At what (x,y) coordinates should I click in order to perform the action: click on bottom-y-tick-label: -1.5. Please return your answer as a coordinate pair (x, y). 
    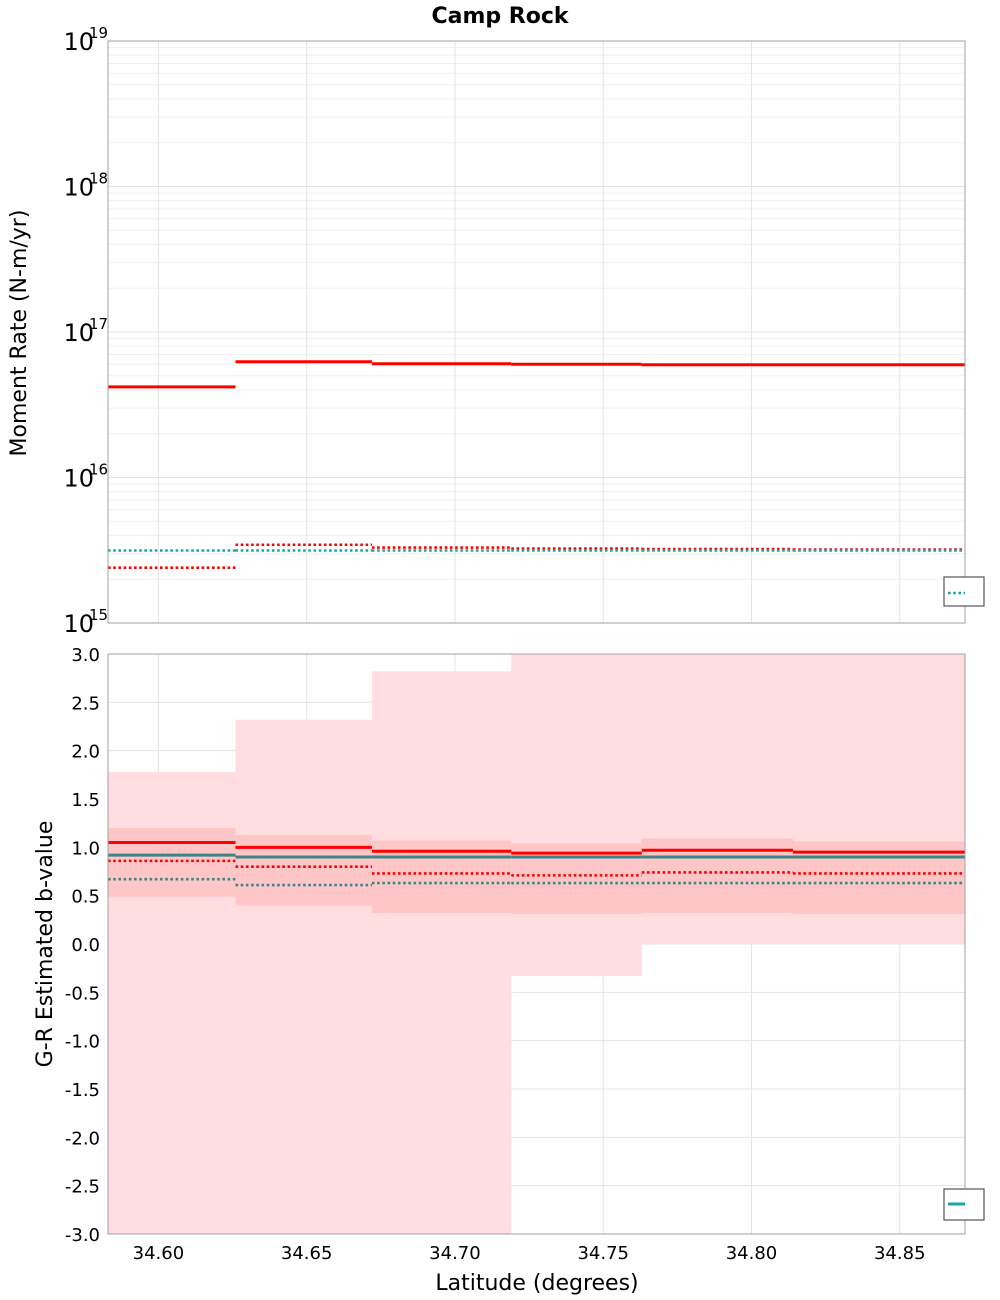
    Looking at the image, I should click on (82, 1090).